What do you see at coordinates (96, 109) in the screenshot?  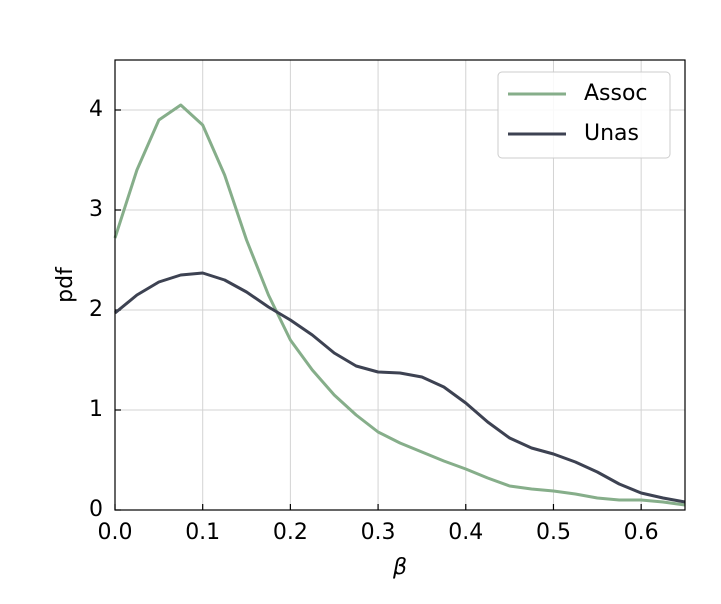 I see `y-tick-label: 4` at bounding box center [96, 109].